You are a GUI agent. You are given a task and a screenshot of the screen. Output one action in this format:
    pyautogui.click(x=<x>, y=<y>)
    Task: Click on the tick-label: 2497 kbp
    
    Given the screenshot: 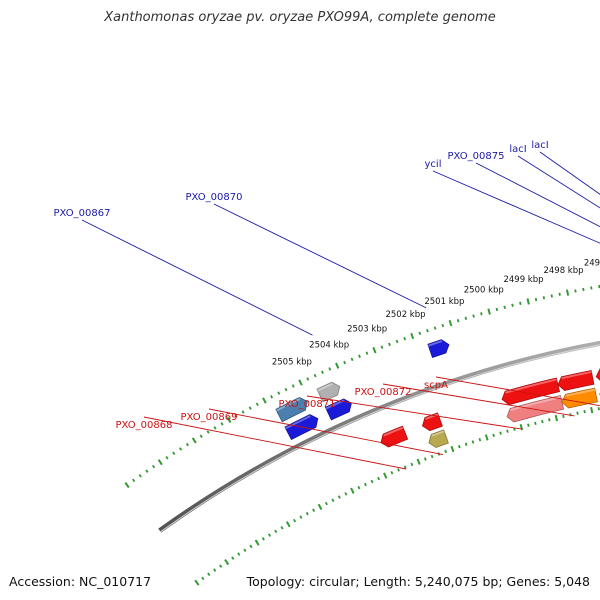 What is the action you would take?
    pyautogui.click(x=592, y=264)
    